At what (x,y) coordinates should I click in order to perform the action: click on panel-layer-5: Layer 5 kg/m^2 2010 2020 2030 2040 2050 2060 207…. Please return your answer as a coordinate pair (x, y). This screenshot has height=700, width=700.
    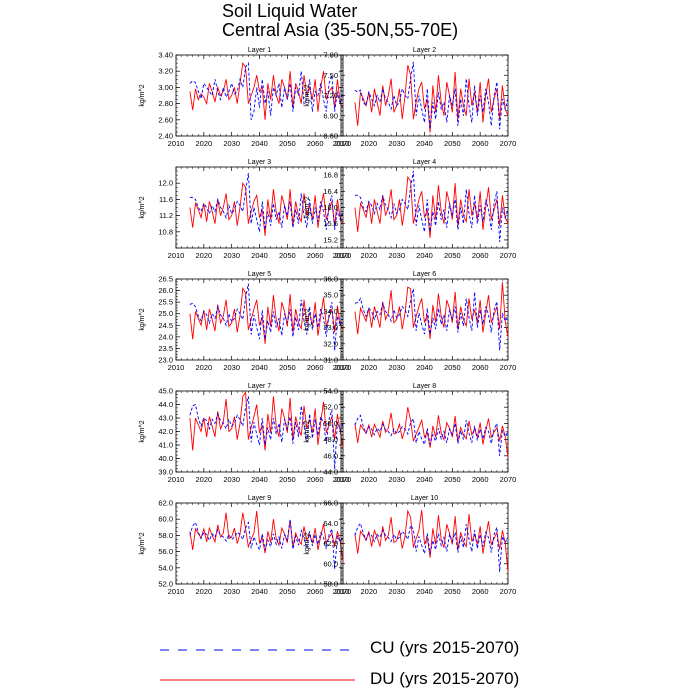
    Looking at the image, I should click on (245, 321).